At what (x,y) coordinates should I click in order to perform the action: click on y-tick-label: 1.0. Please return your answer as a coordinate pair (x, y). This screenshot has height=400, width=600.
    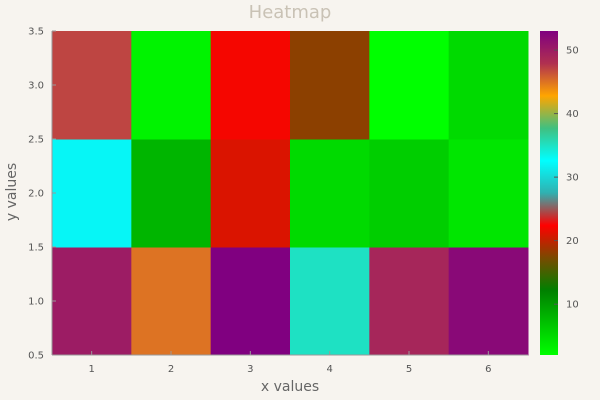
    Looking at the image, I should click on (36, 302).